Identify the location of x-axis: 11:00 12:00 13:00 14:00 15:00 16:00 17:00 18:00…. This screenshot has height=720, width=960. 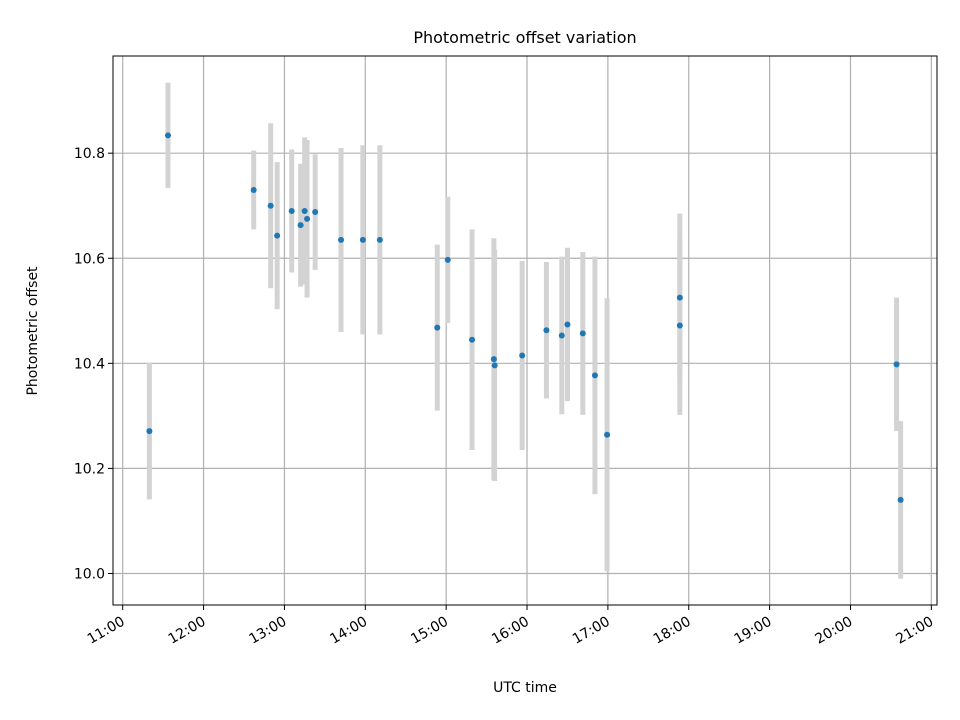
(510, 626).